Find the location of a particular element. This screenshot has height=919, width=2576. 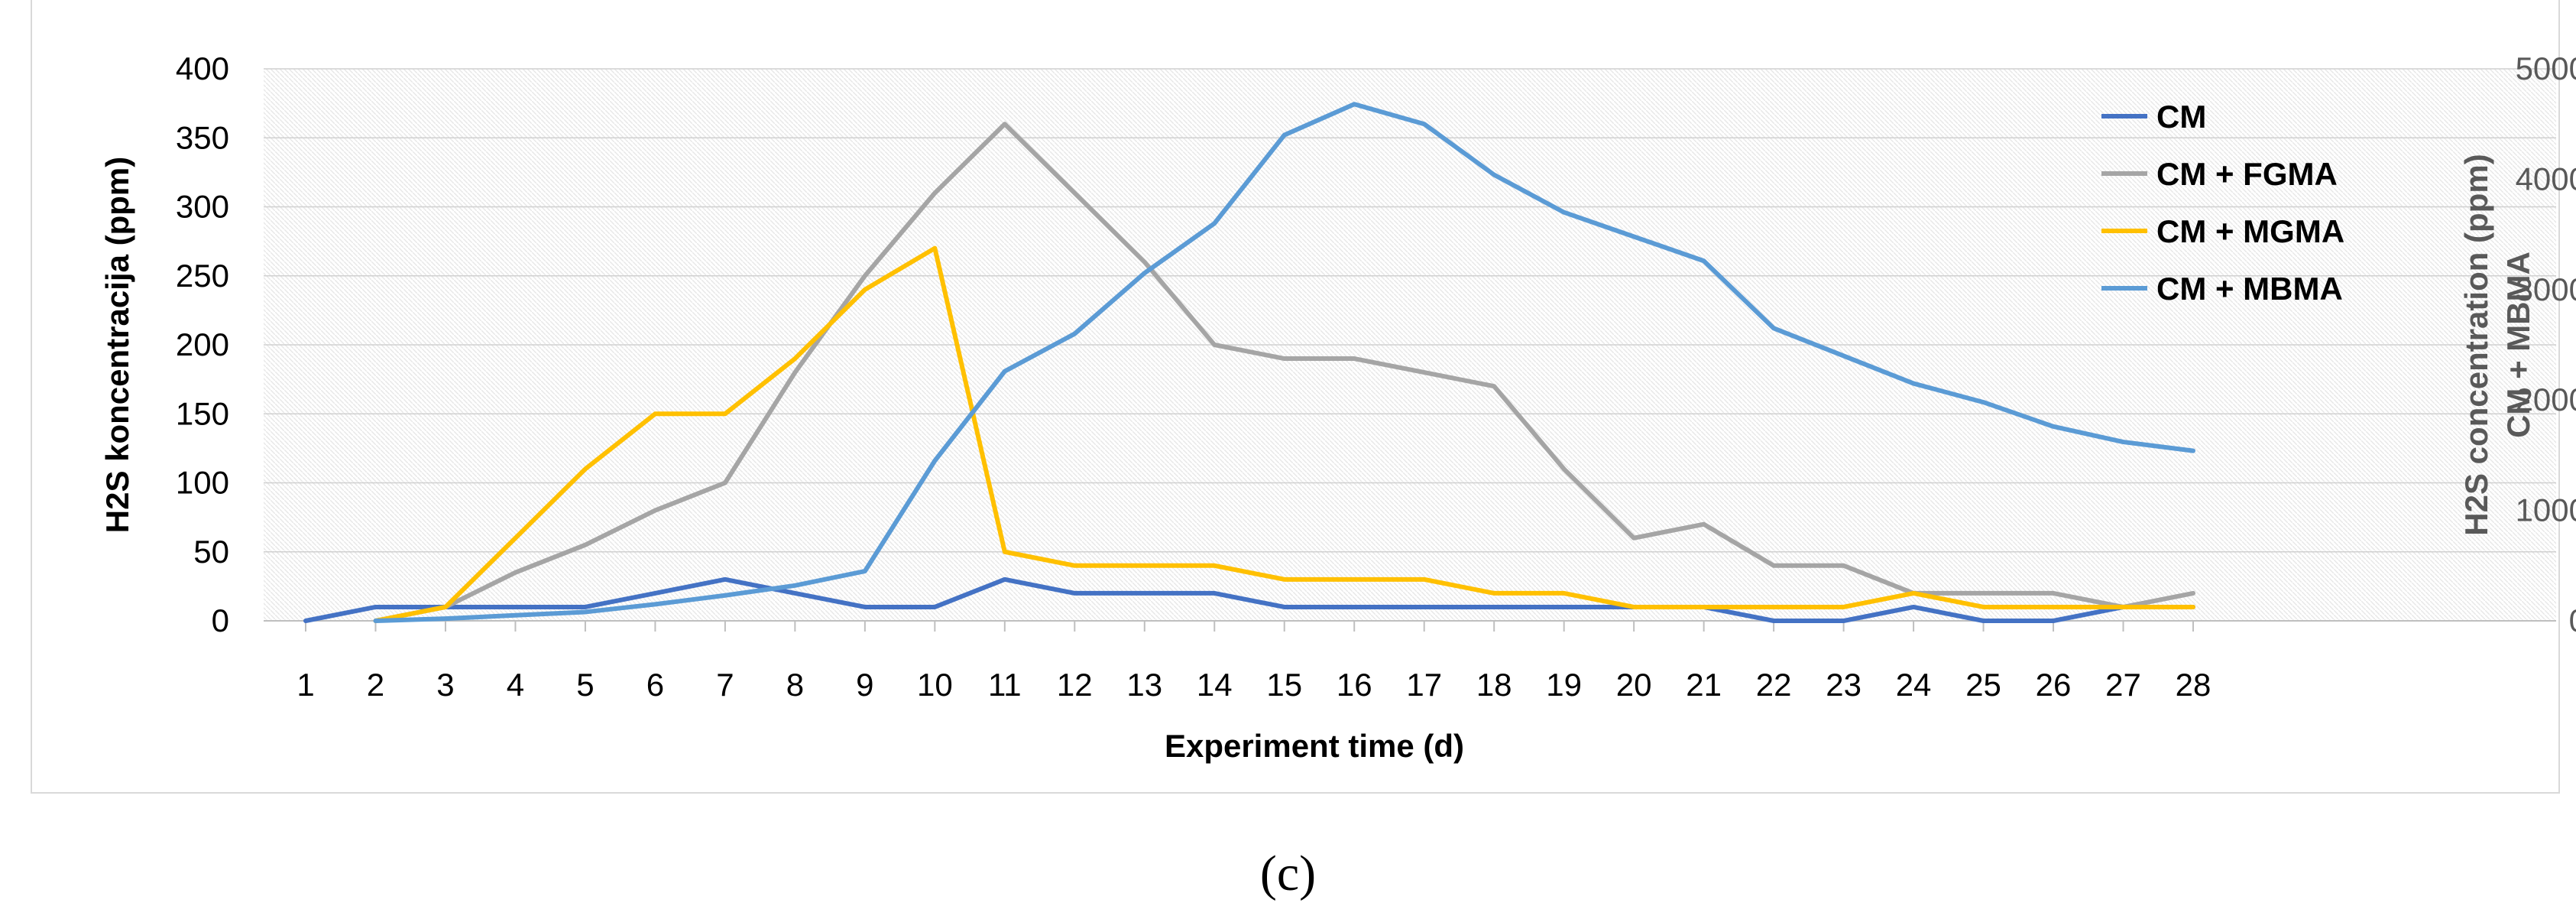

y-tick-label: 300 is located at coordinates (202, 207).